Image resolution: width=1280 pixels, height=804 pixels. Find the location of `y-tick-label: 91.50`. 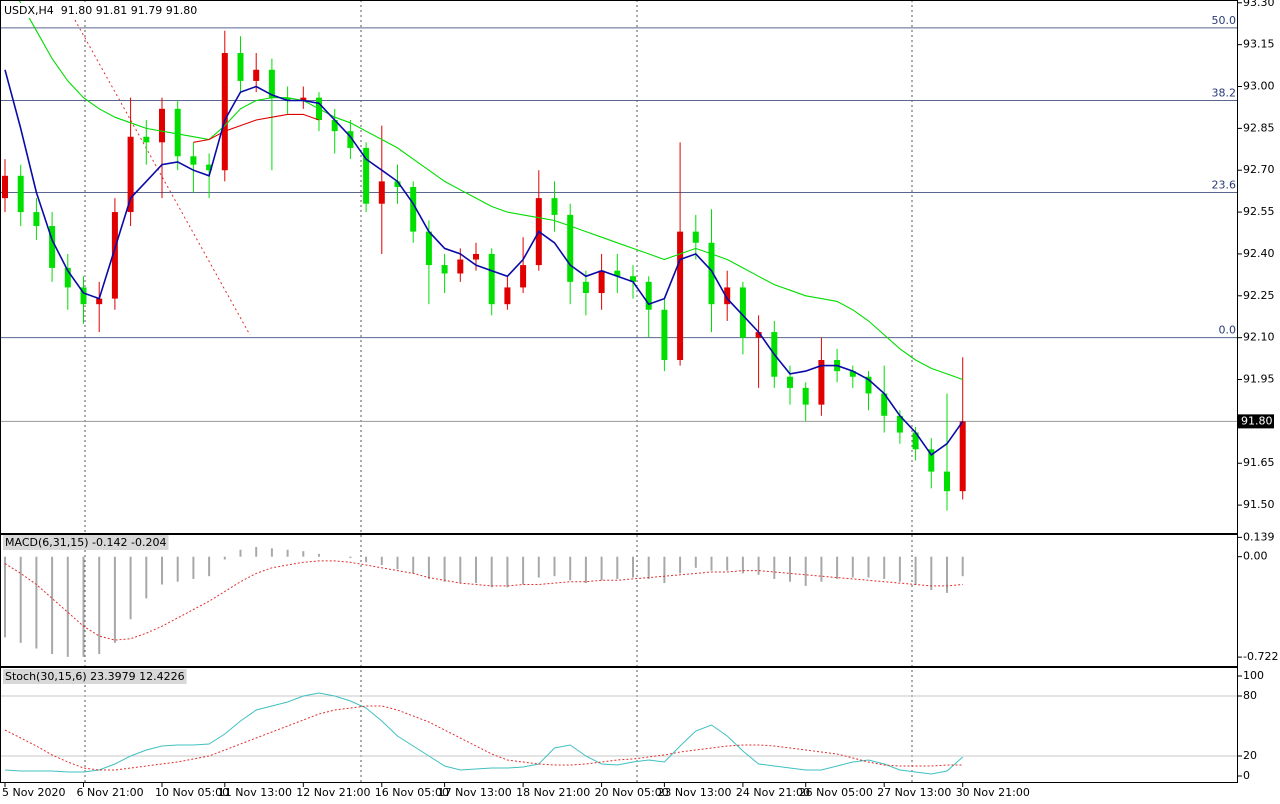

y-tick-label: 91.50 is located at coordinates (1259, 504).